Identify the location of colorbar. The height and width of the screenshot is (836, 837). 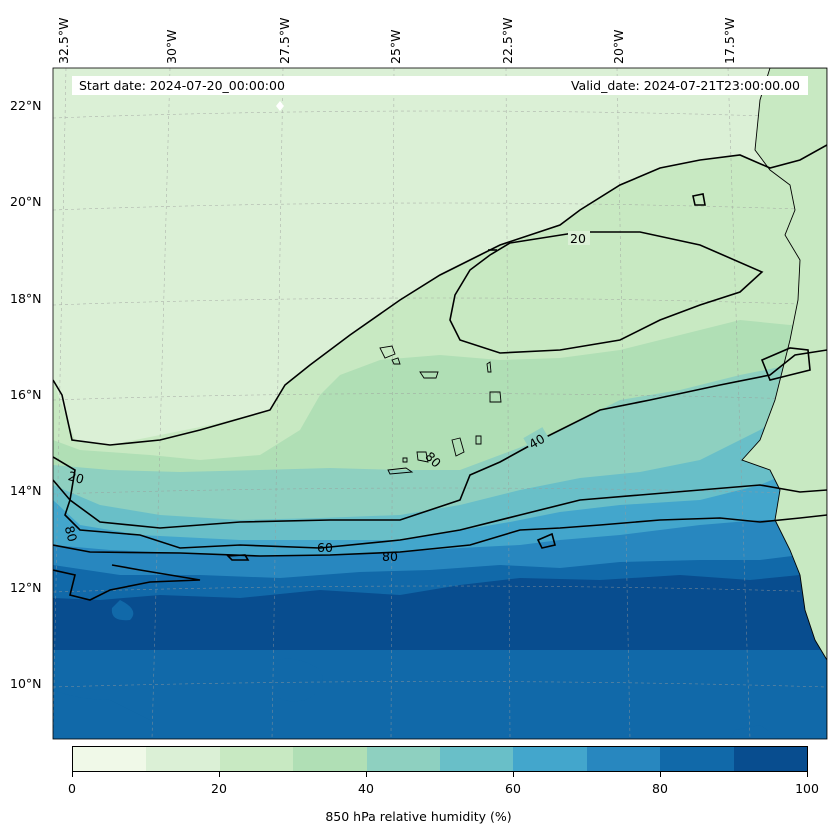
(440, 759).